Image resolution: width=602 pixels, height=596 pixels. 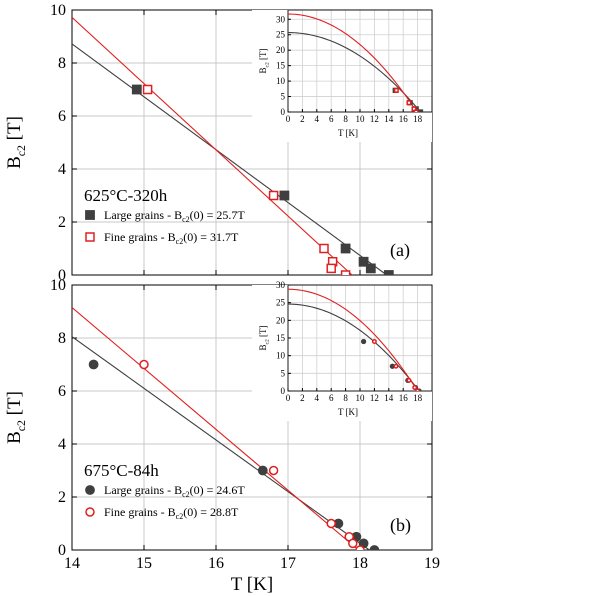 What do you see at coordinates (281, 356) in the screenshot?
I see `inset-y-tick-label: 10` at bounding box center [281, 356].